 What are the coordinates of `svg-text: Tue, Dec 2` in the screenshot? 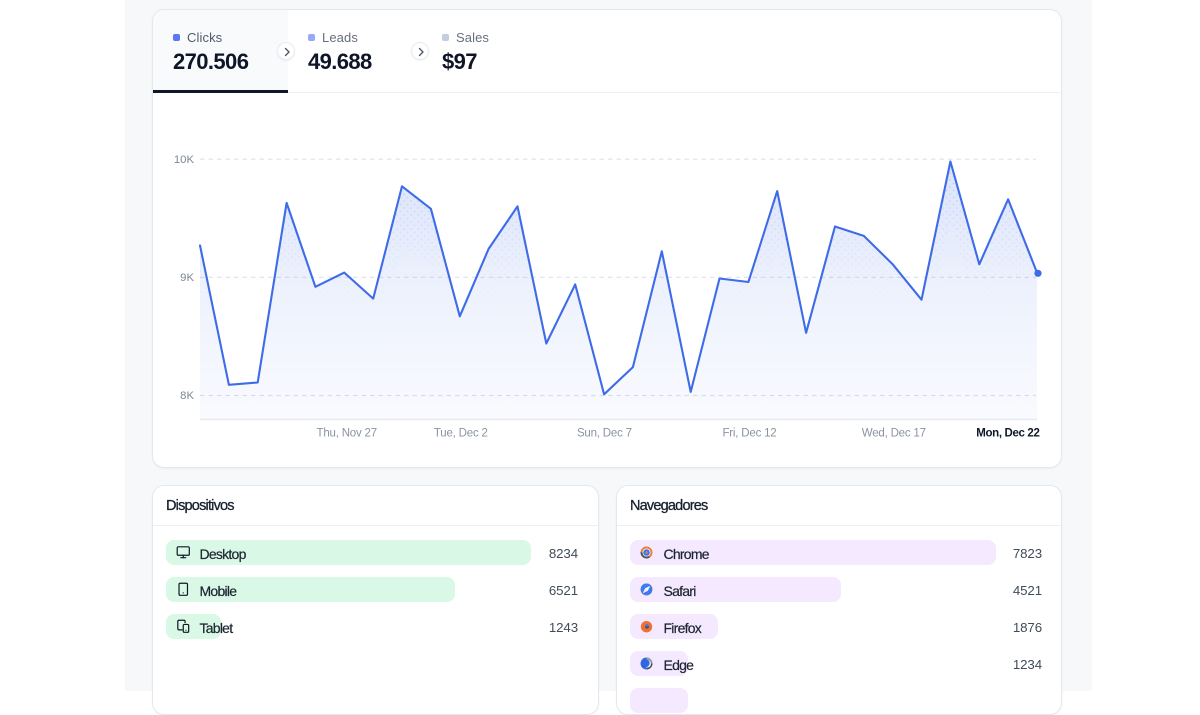 It's located at (461, 433).